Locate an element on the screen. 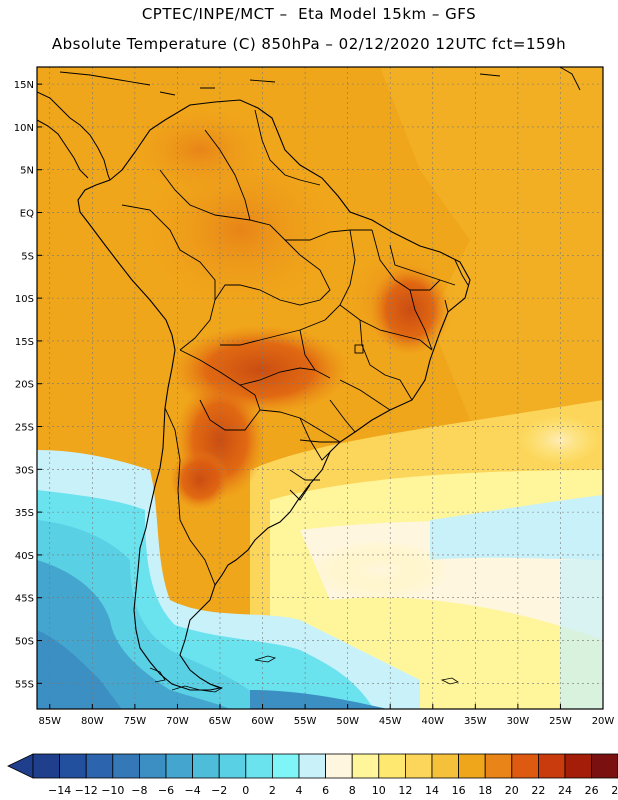  lon-label: 85W is located at coordinates (49, 721).